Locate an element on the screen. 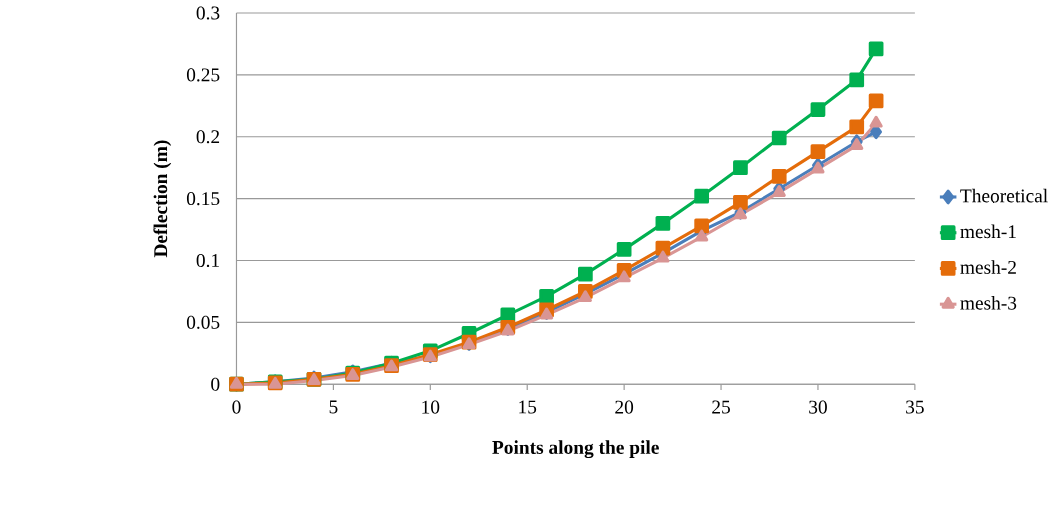 The height and width of the screenshot is (512, 1053). x-tick-label: 15 is located at coordinates (528, 407).